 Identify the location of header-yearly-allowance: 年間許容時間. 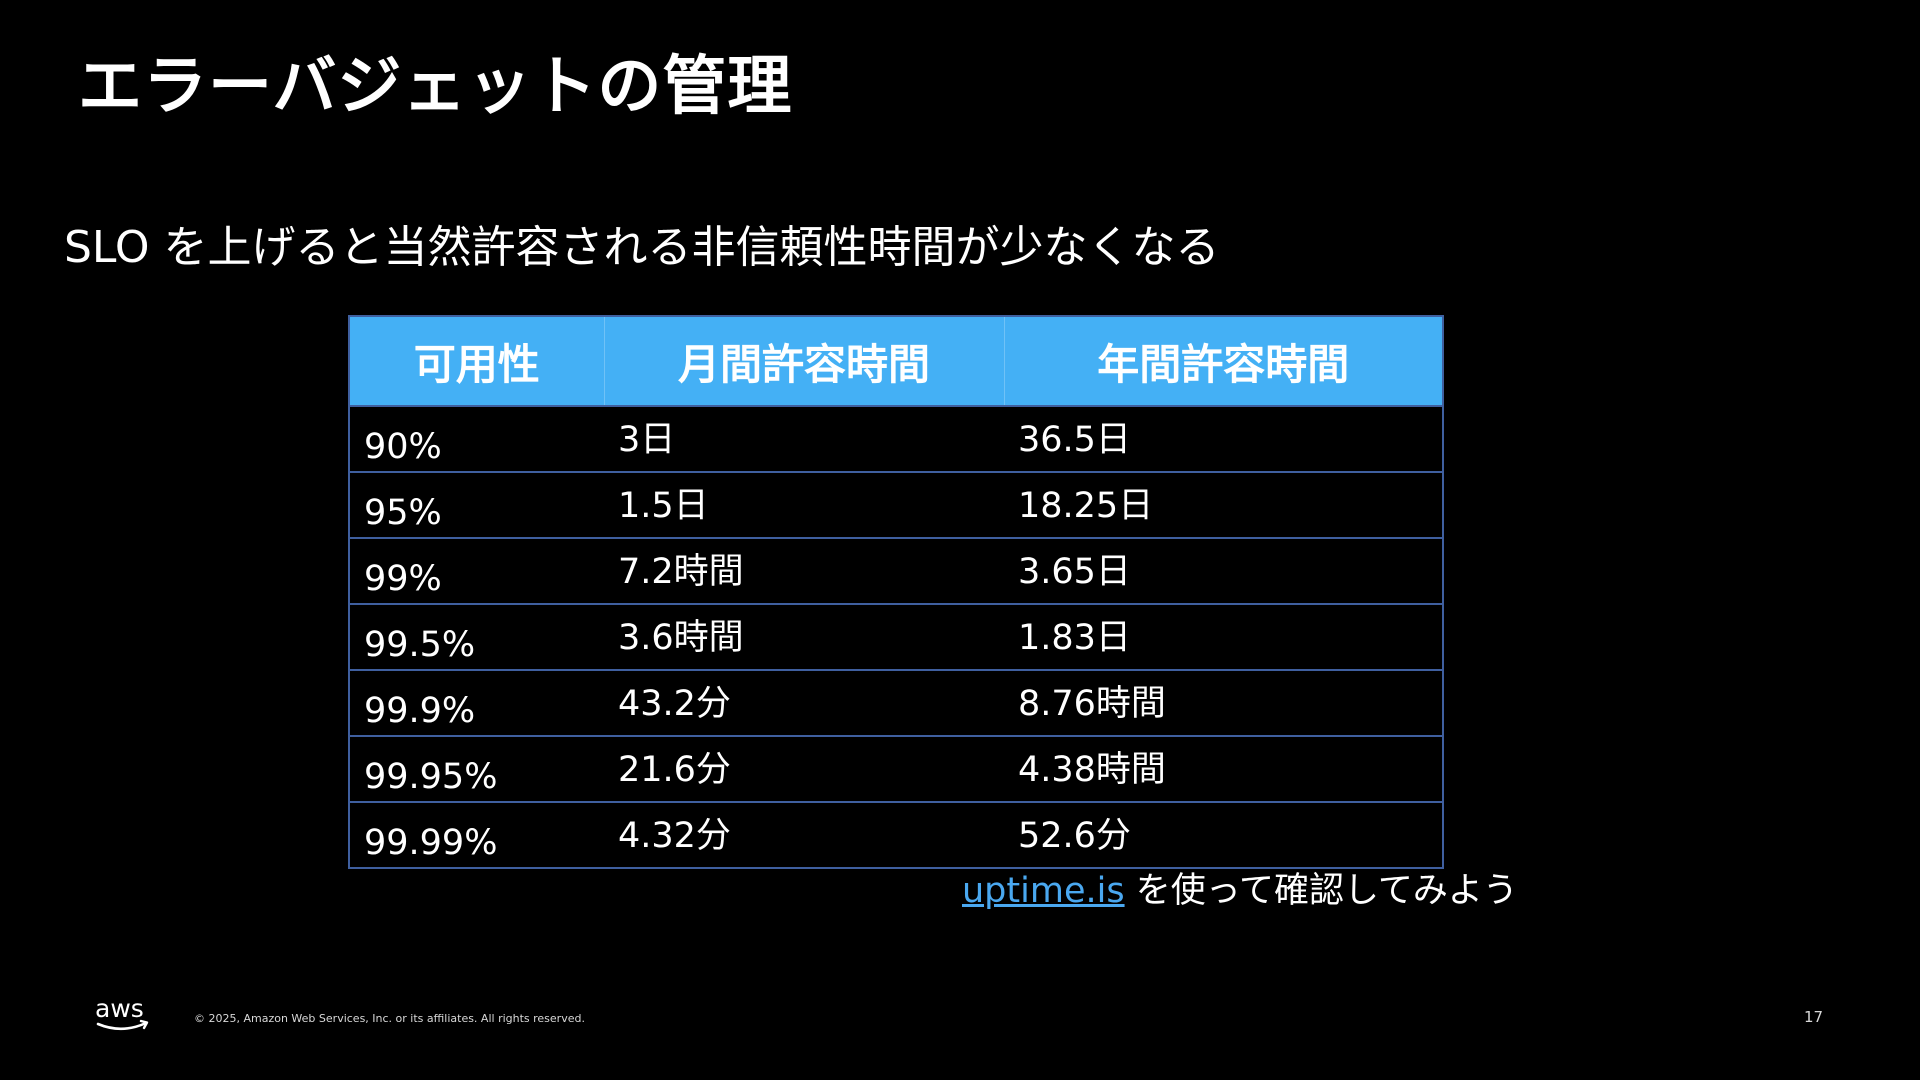
(1223, 360).